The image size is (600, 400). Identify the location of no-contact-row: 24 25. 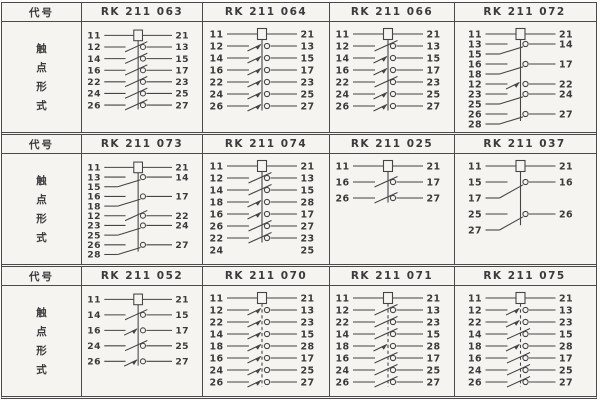
(387, 94).